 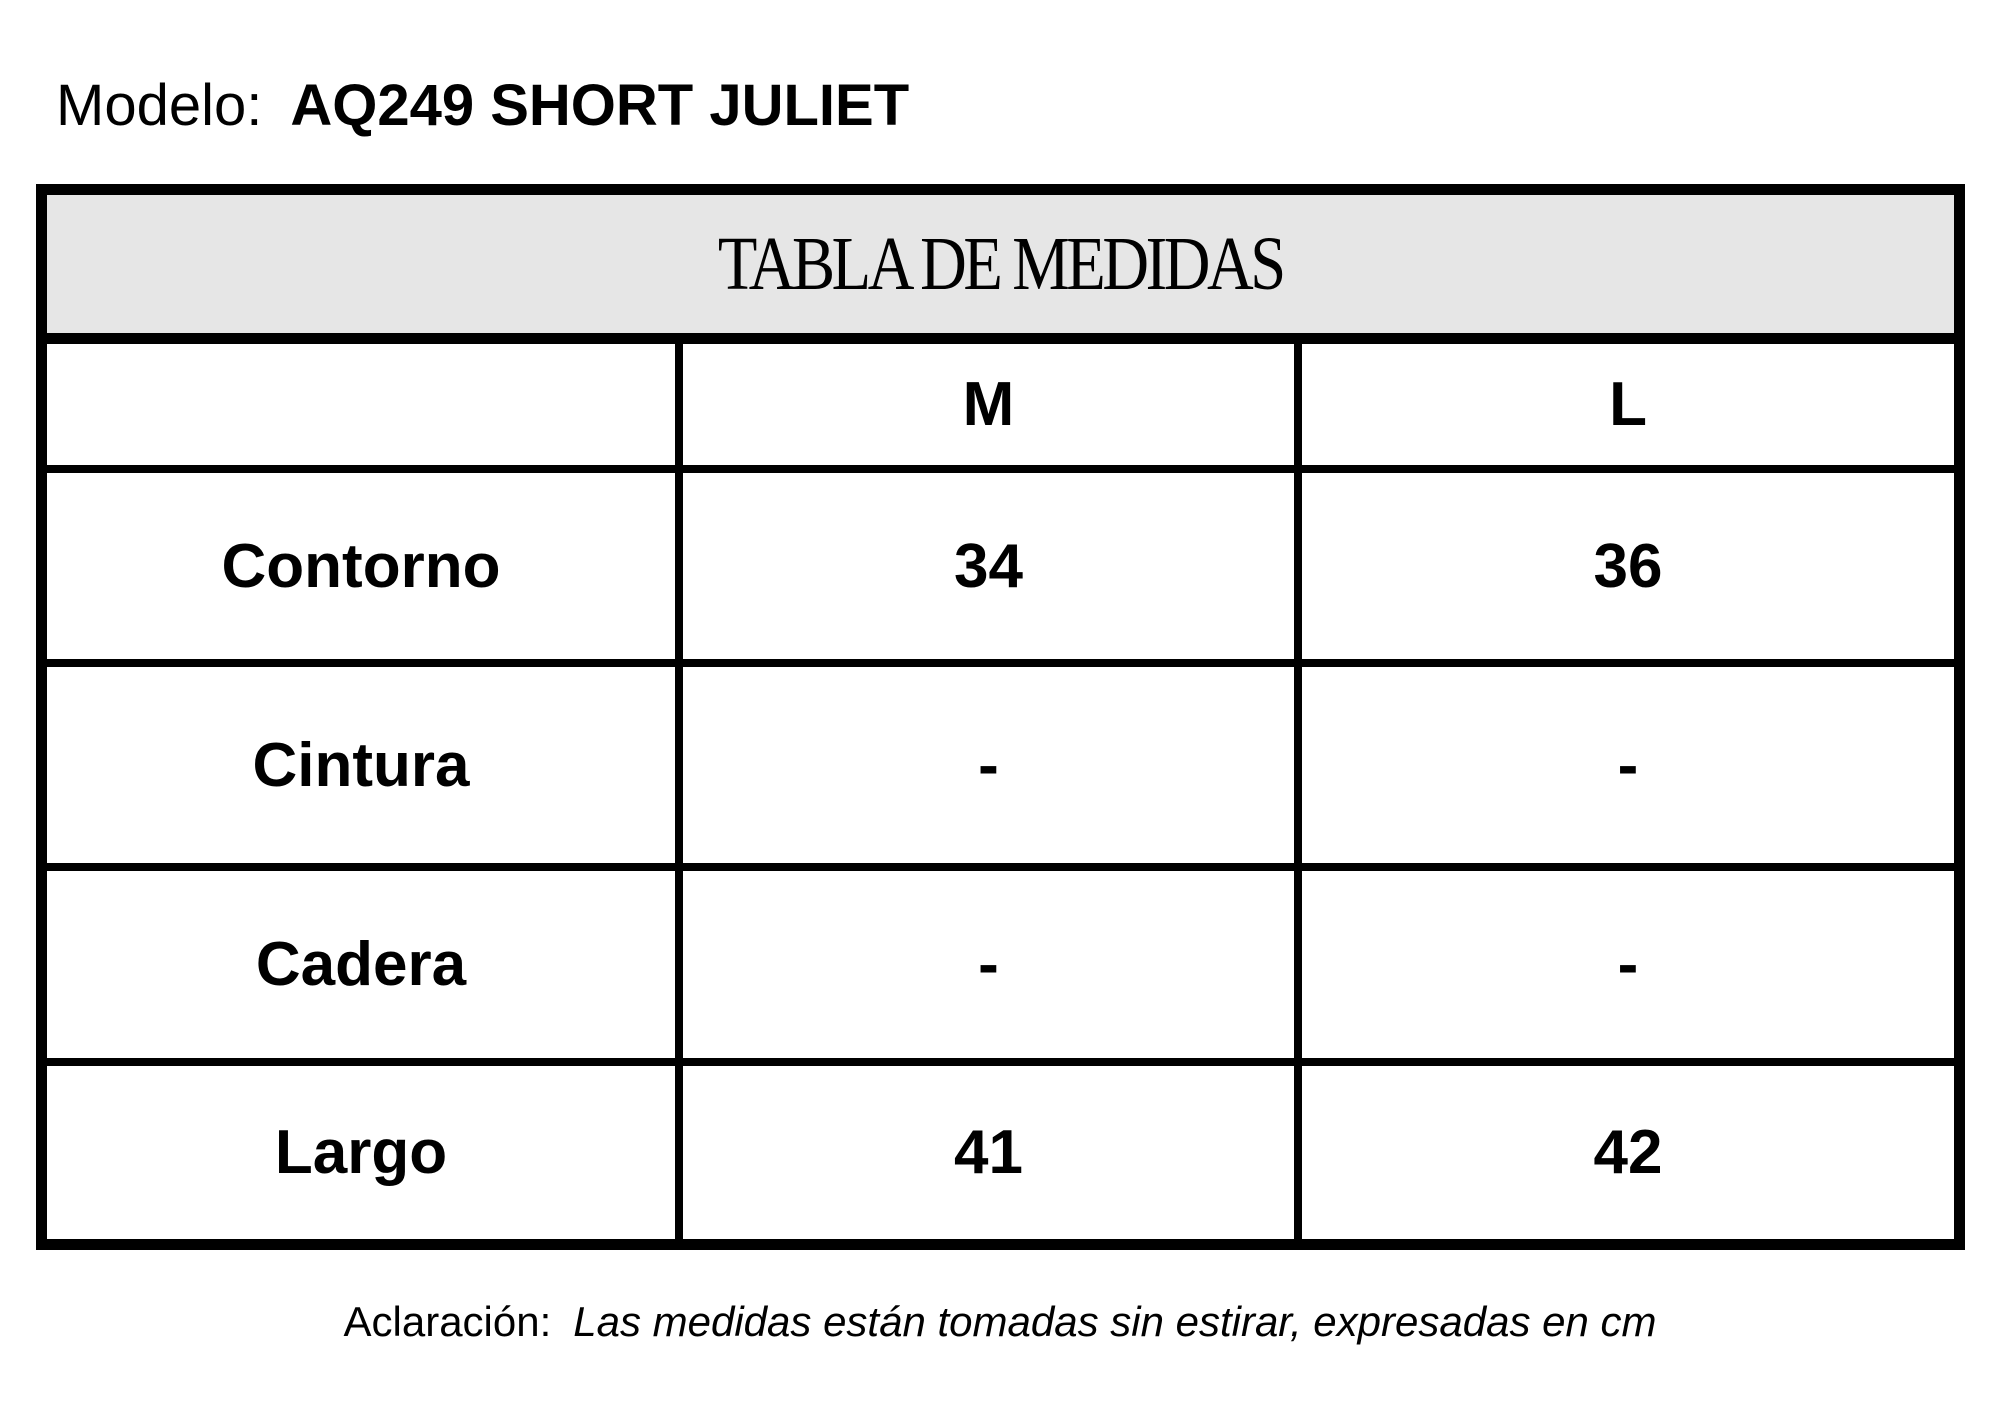 What do you see at coordinates (361, 765) in the screenshot?
I see `row-label: Cintura` at bounding box center [361, 765].